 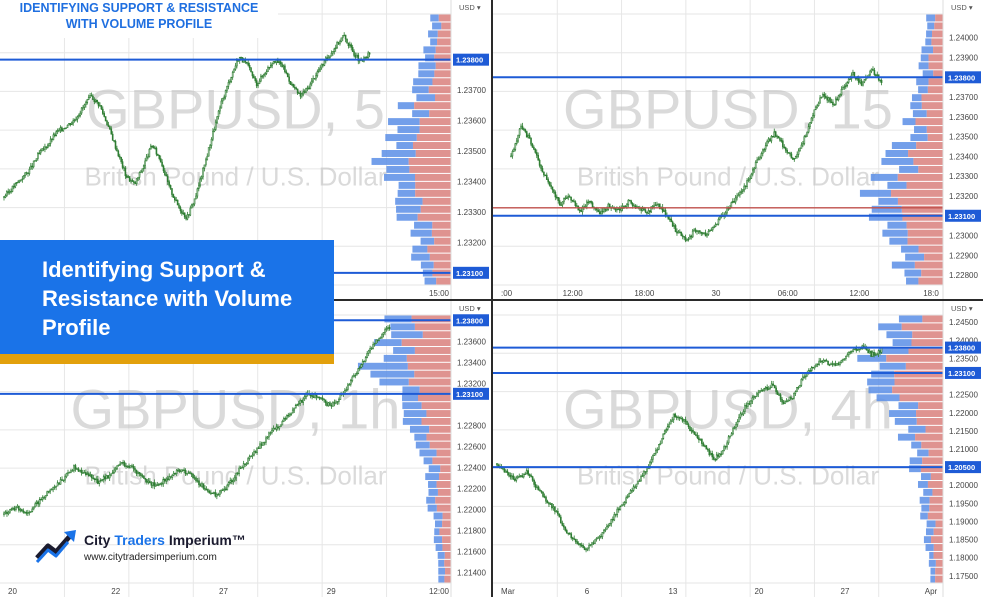 I want to click on price-tick-label: 1.22000, so click(x=963, y=413).